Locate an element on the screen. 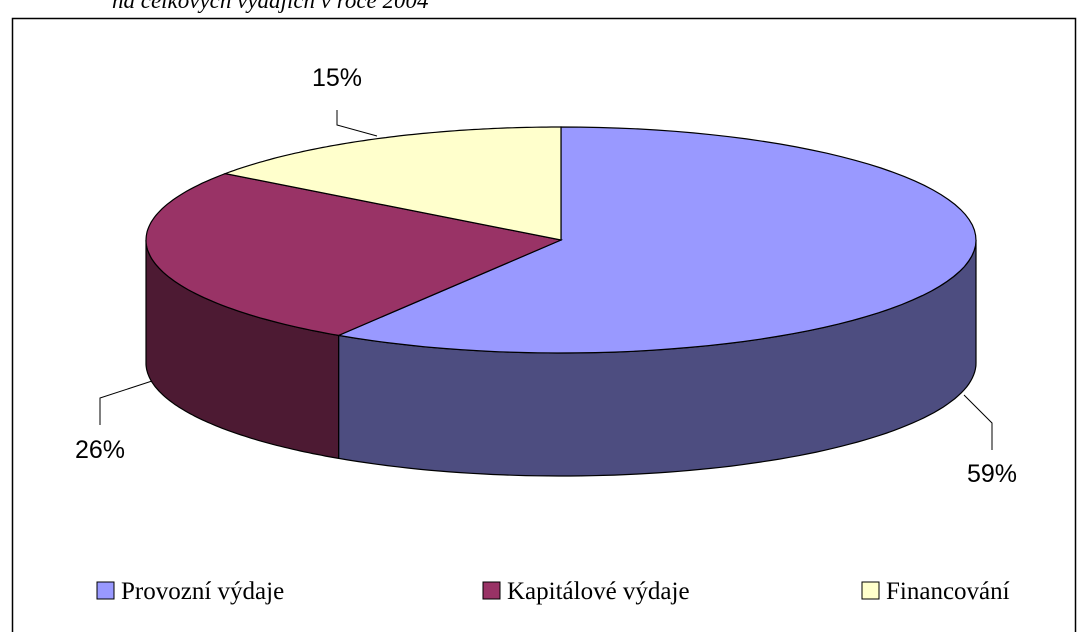 The width and height of the screenshot is (1080, 632). legend-label: Provozní výdaje is located at coordinates (202, 591).